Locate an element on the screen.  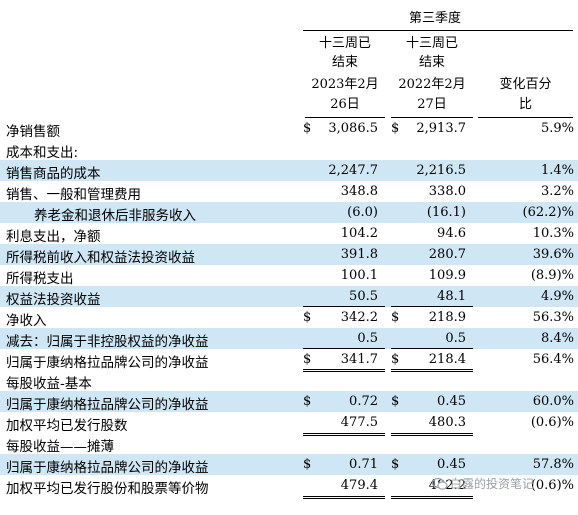
value-2023: 0.5 is located at coordinates (367, 338).